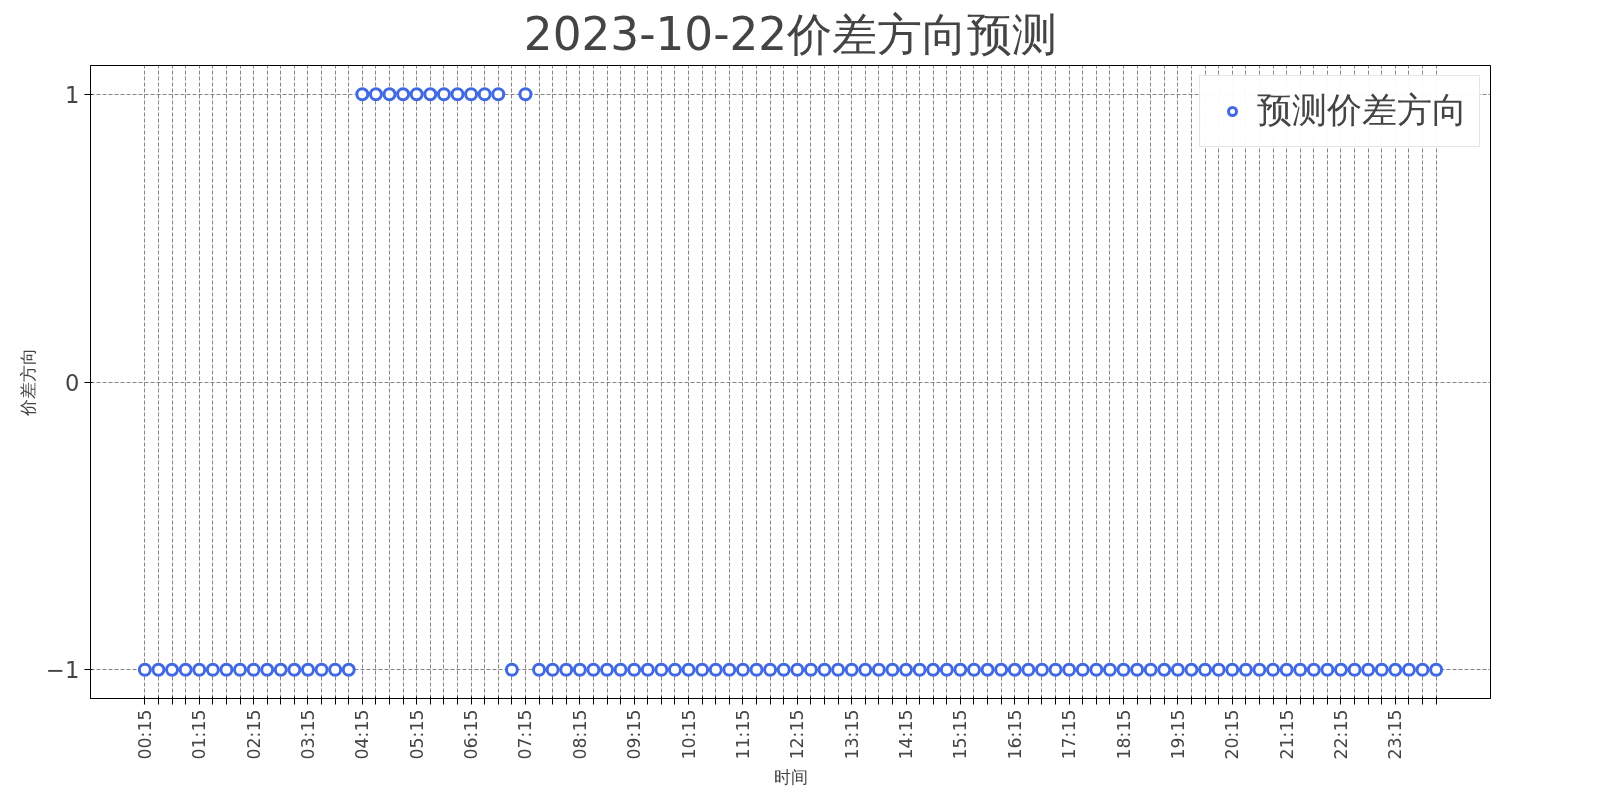 The image size is (1600, 800). I want to click on x-tick-label: 12:15, so click(797, 734).